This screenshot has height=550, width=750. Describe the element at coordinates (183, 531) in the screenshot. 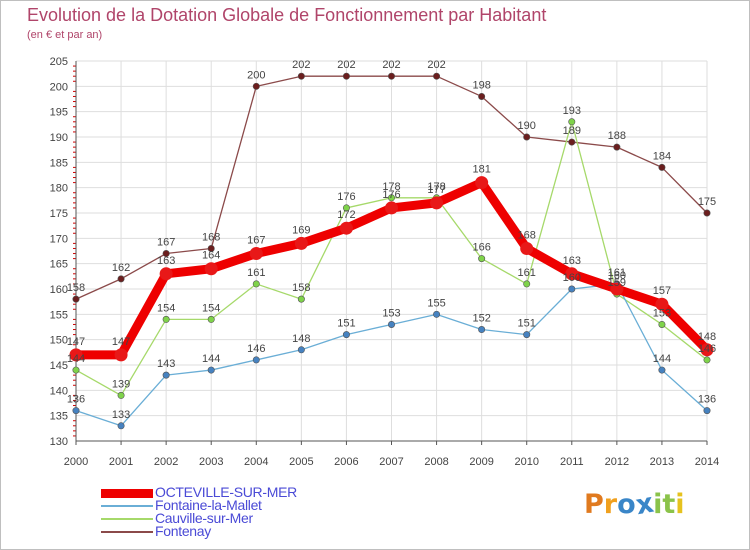

I see `legend-label: Fontenay` at that location.